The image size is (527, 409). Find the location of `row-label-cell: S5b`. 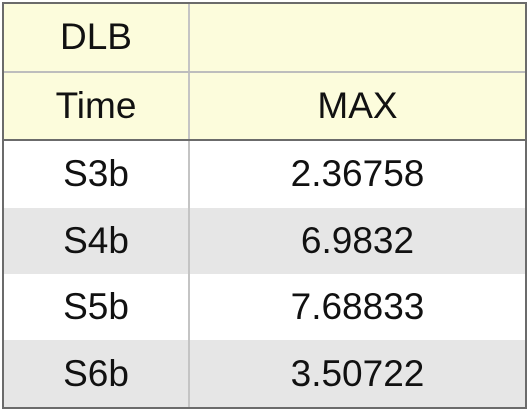

row-label-cell: S5b is located at coordinates (97, 307).